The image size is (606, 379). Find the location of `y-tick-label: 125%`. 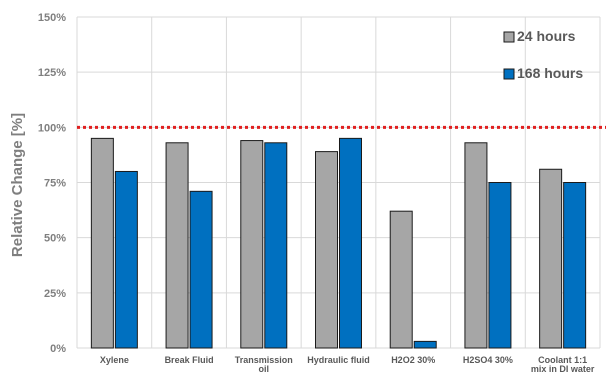

y-tick-label: 125% is located at coordinates (52, 73).